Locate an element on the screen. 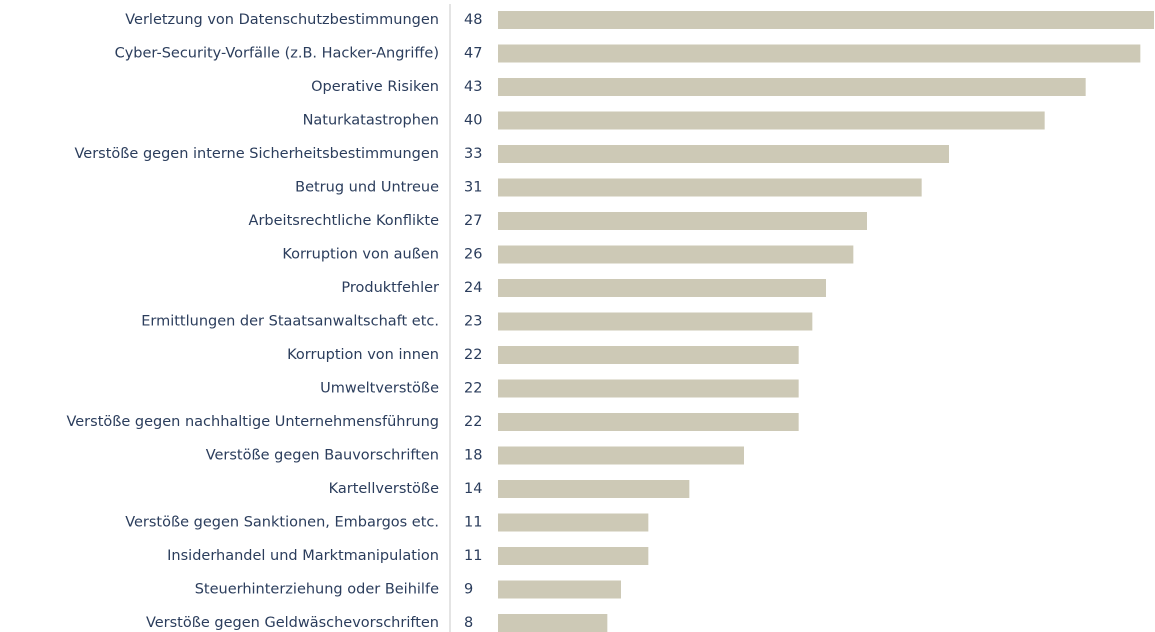  category-label: Betrug und Untreue is located at coordinates (367, 188).